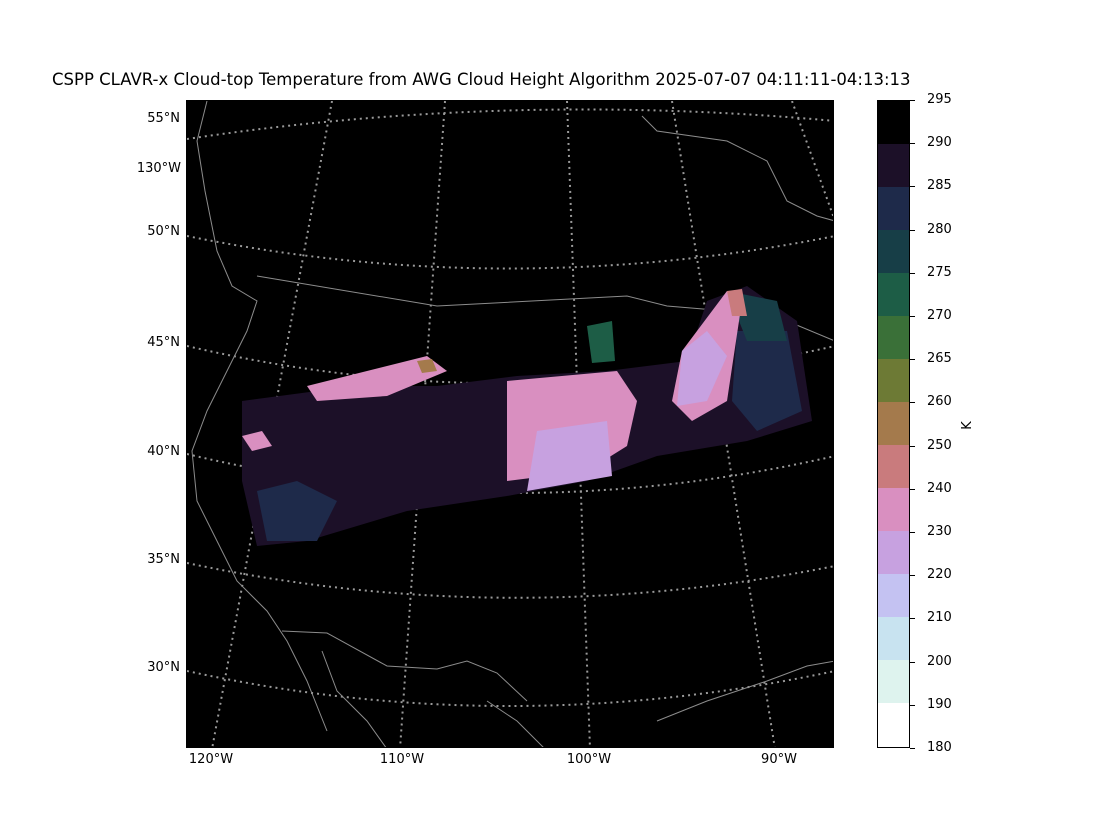 Image resolution: width=1120 pixels, height=840 pixels. I want to click on colorbar-tick-label: 285, so click(939, 186).